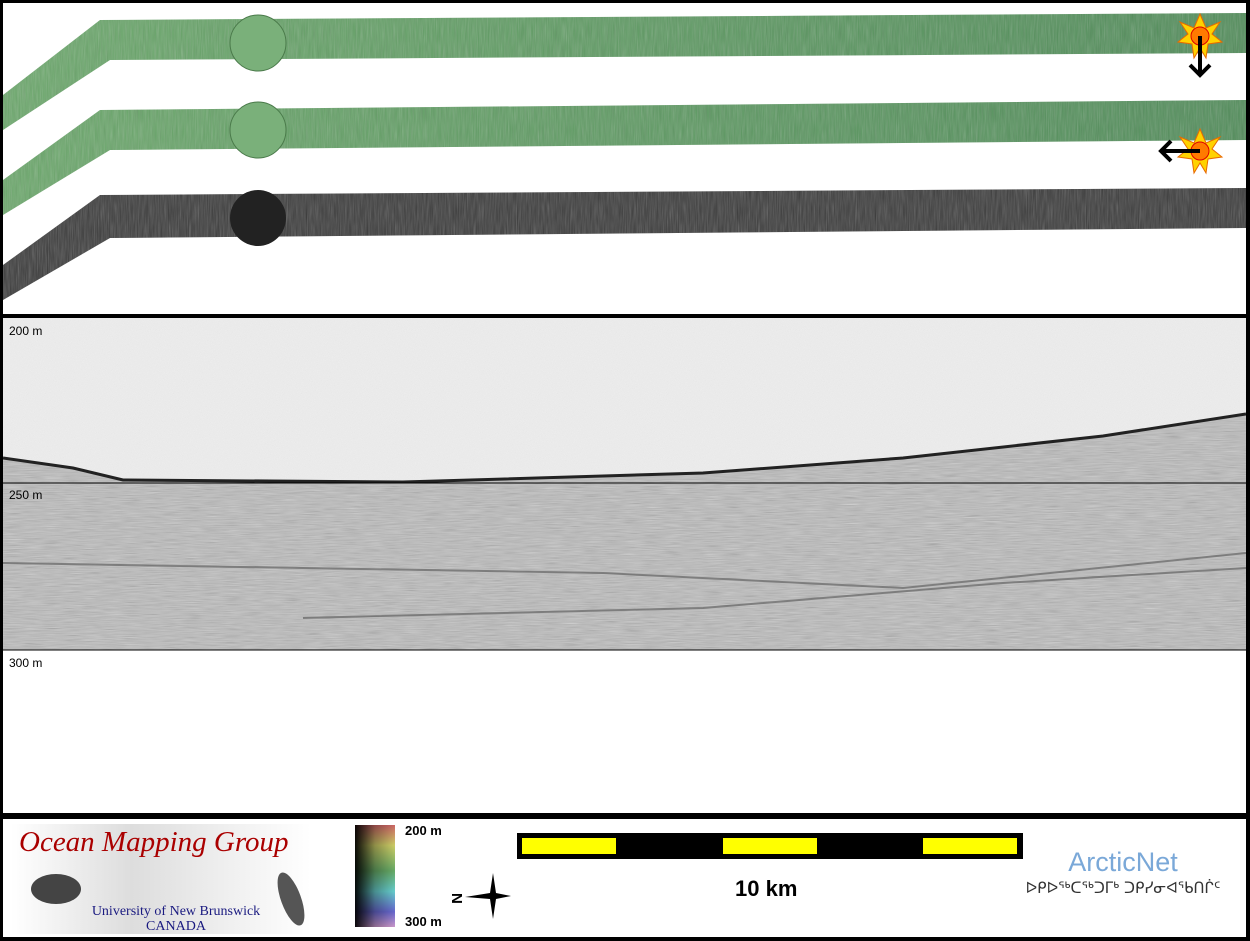 The image size is (1250, 941). Describe the element at coordinates (1123, 888) in the screenshot. I see `arcticnet-syllabics: ᐅᑭᐅᖅᑕᖅᑐᒥᒃ ᑐᑭᓯᓂᐊᖃᑎᒌᑦ` at that location.